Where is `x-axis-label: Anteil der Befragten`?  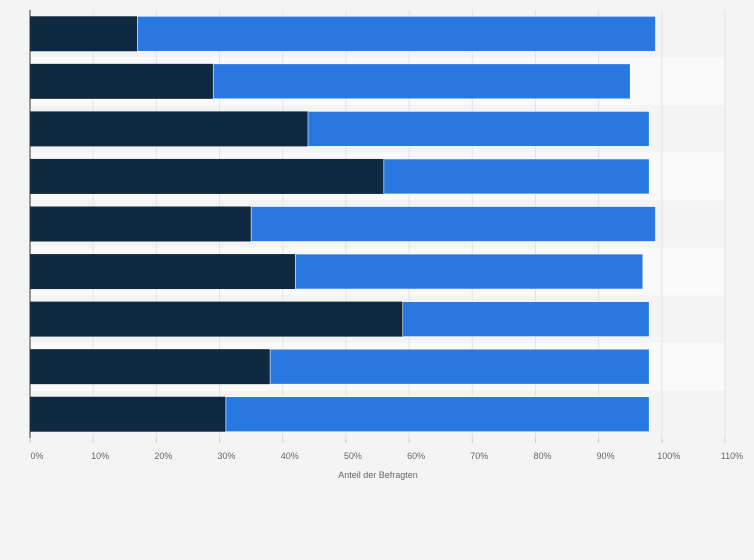
x-axis-label: Anteil der Befragten is located at coordinates (378, 475).